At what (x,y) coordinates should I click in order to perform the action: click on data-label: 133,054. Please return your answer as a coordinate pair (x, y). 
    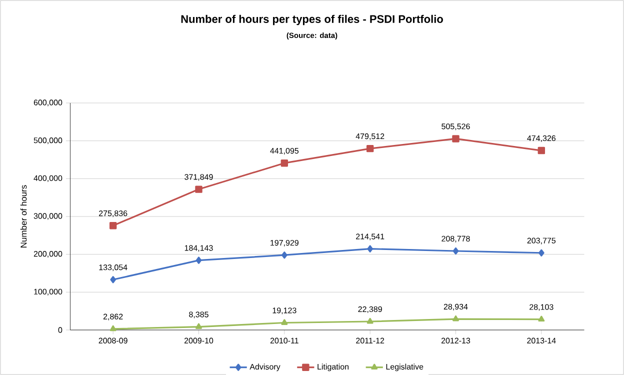
    Looking at the image, I should click on (113, 268).